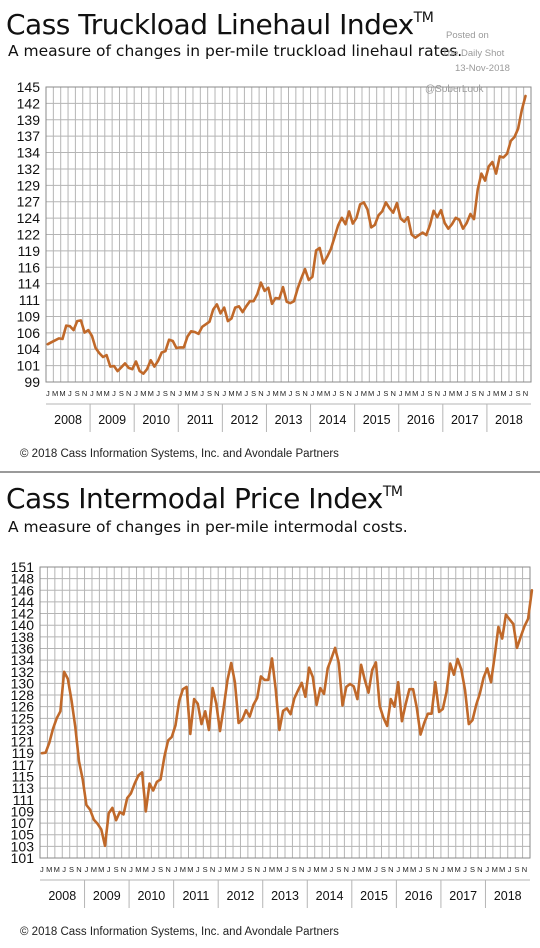  What do you see at coordinates (23, 660) in the screenshot?
I see `y-tick-label: 134` at bounding box center [23, 660].